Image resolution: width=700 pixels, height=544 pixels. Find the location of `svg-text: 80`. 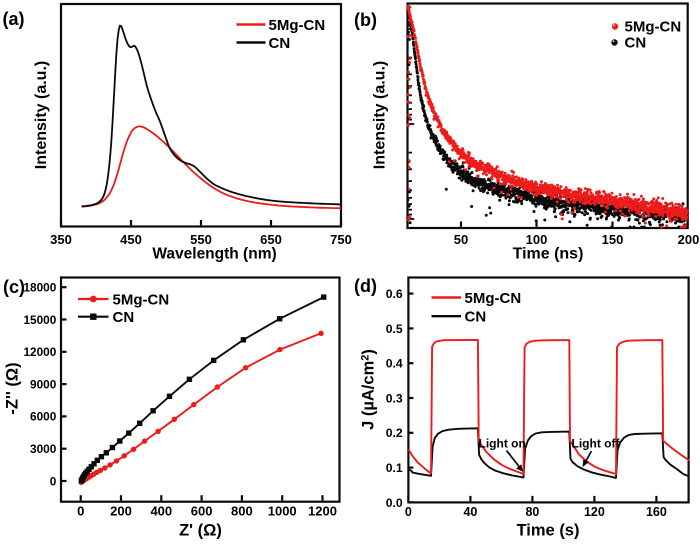

svg-text: 80 is located at coordinates (532, 512).